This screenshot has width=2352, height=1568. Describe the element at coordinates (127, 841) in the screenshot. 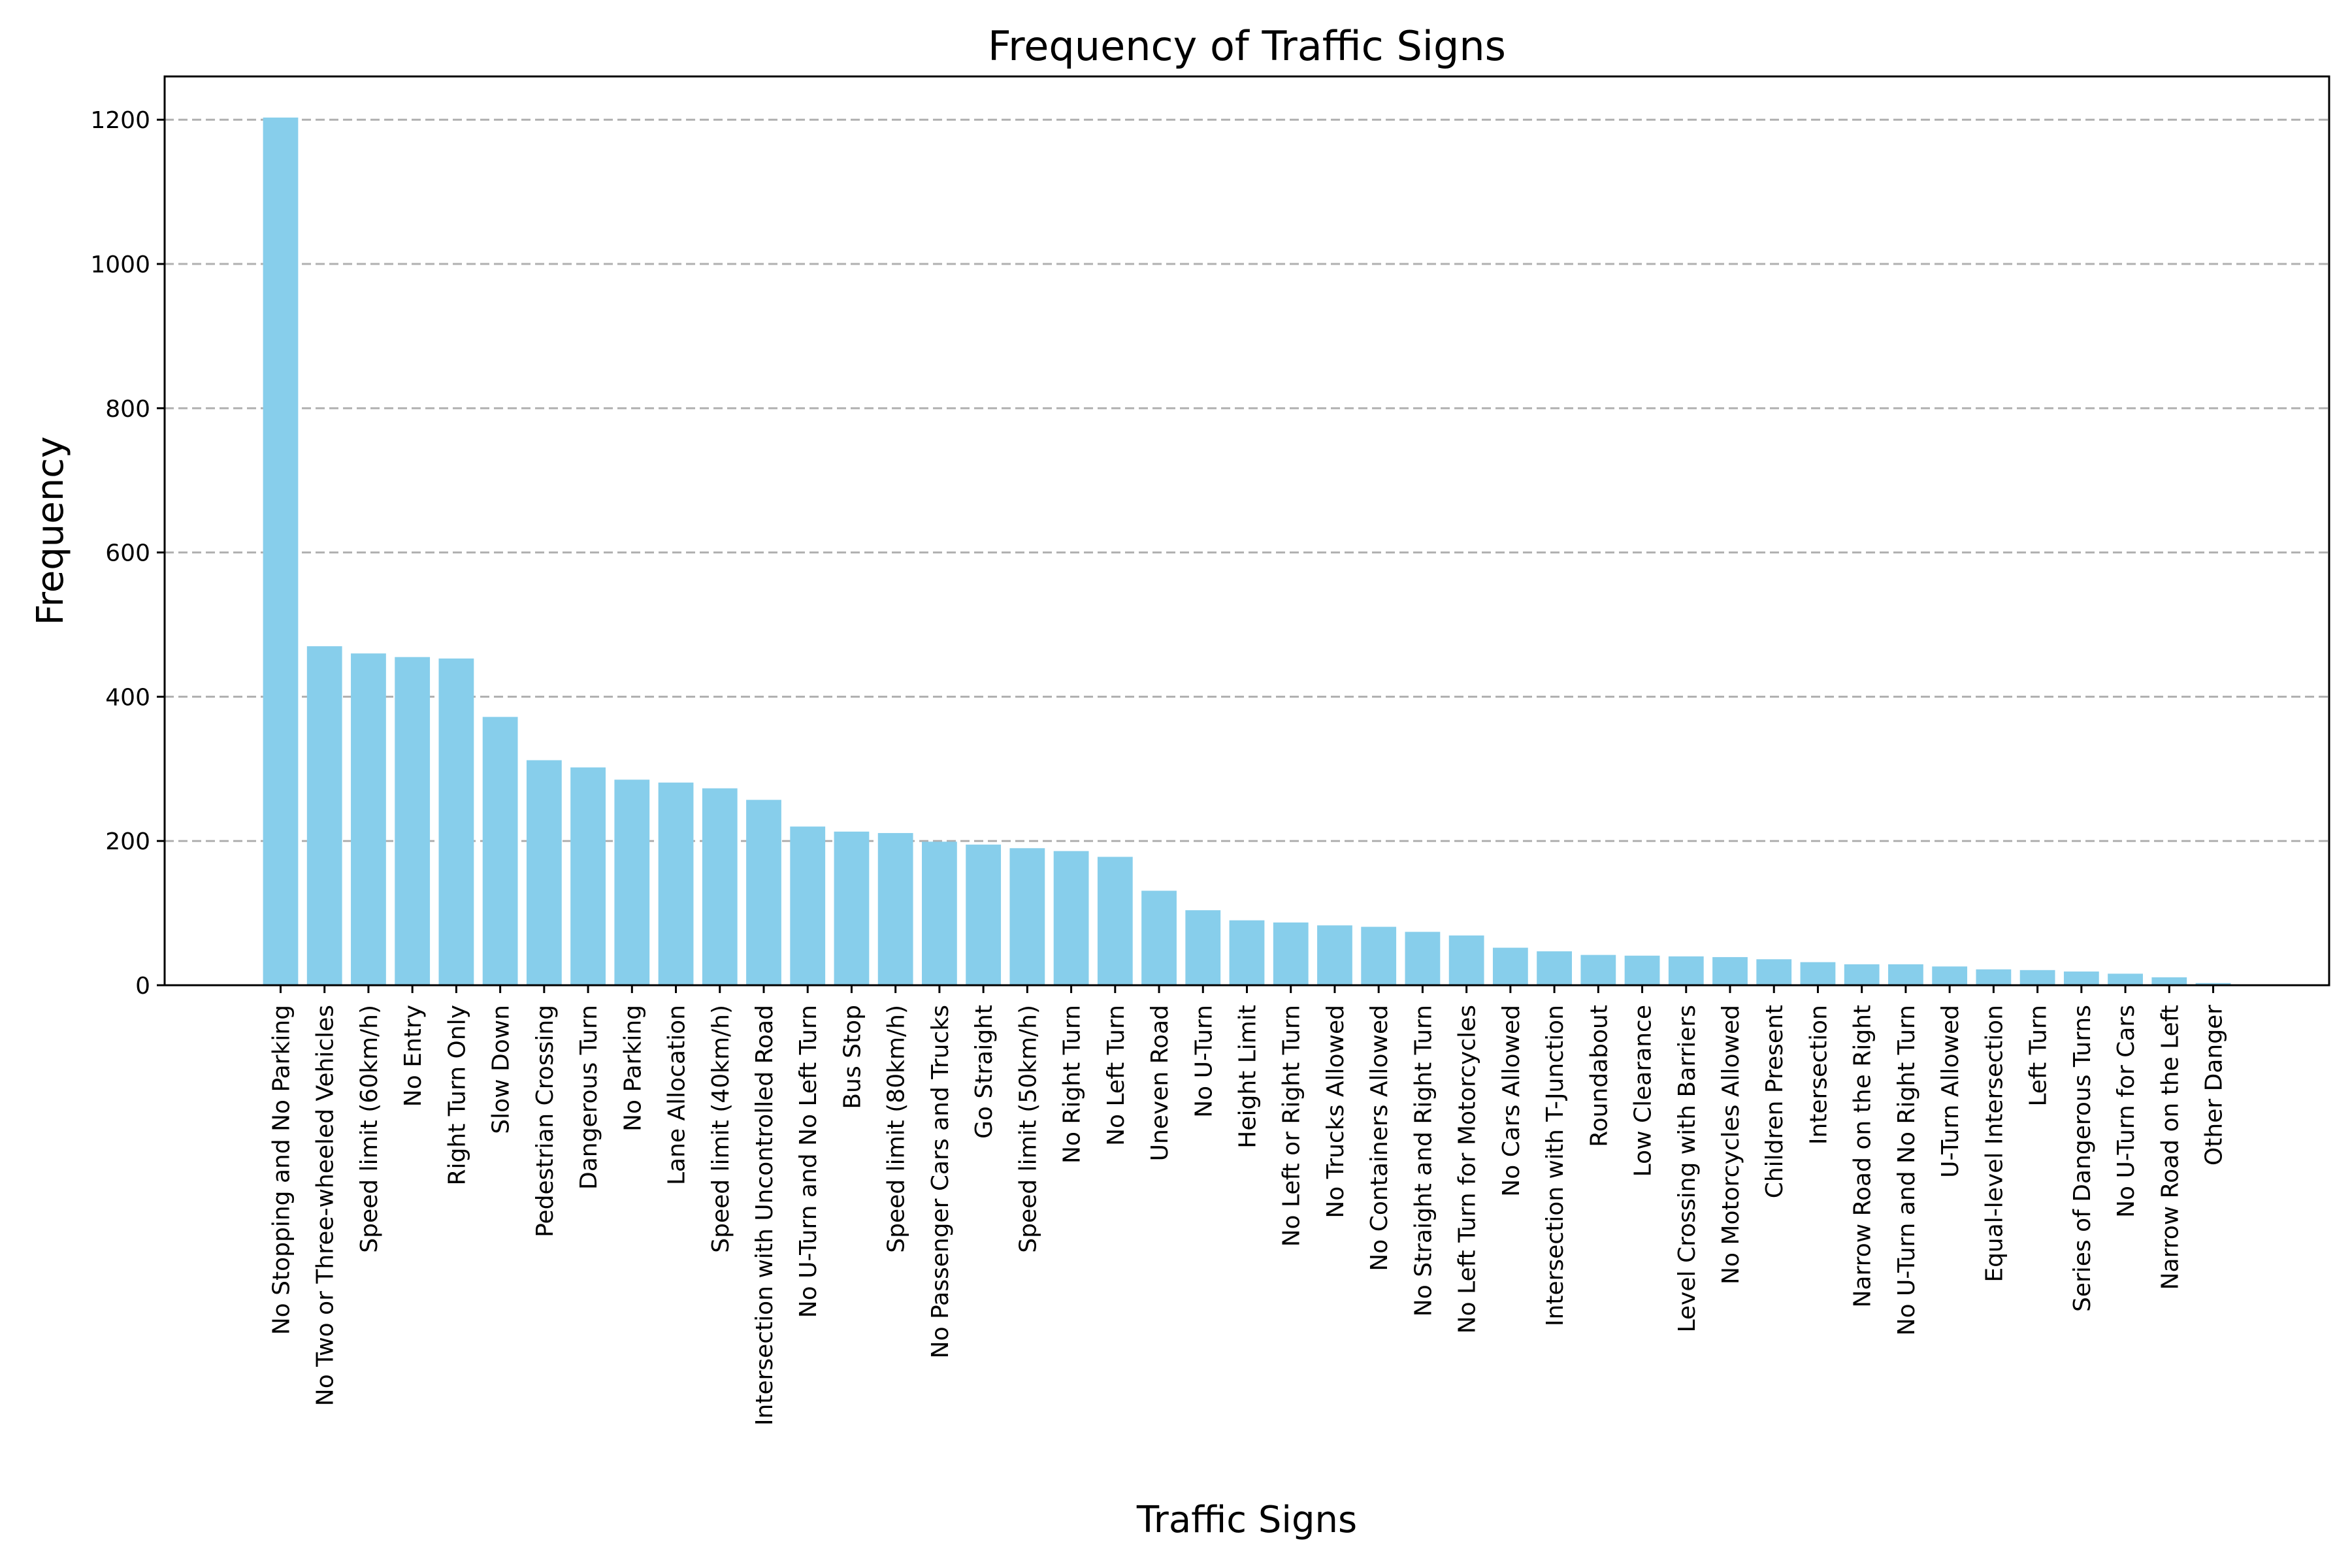

I see `y-tick-label: 200` at that location.